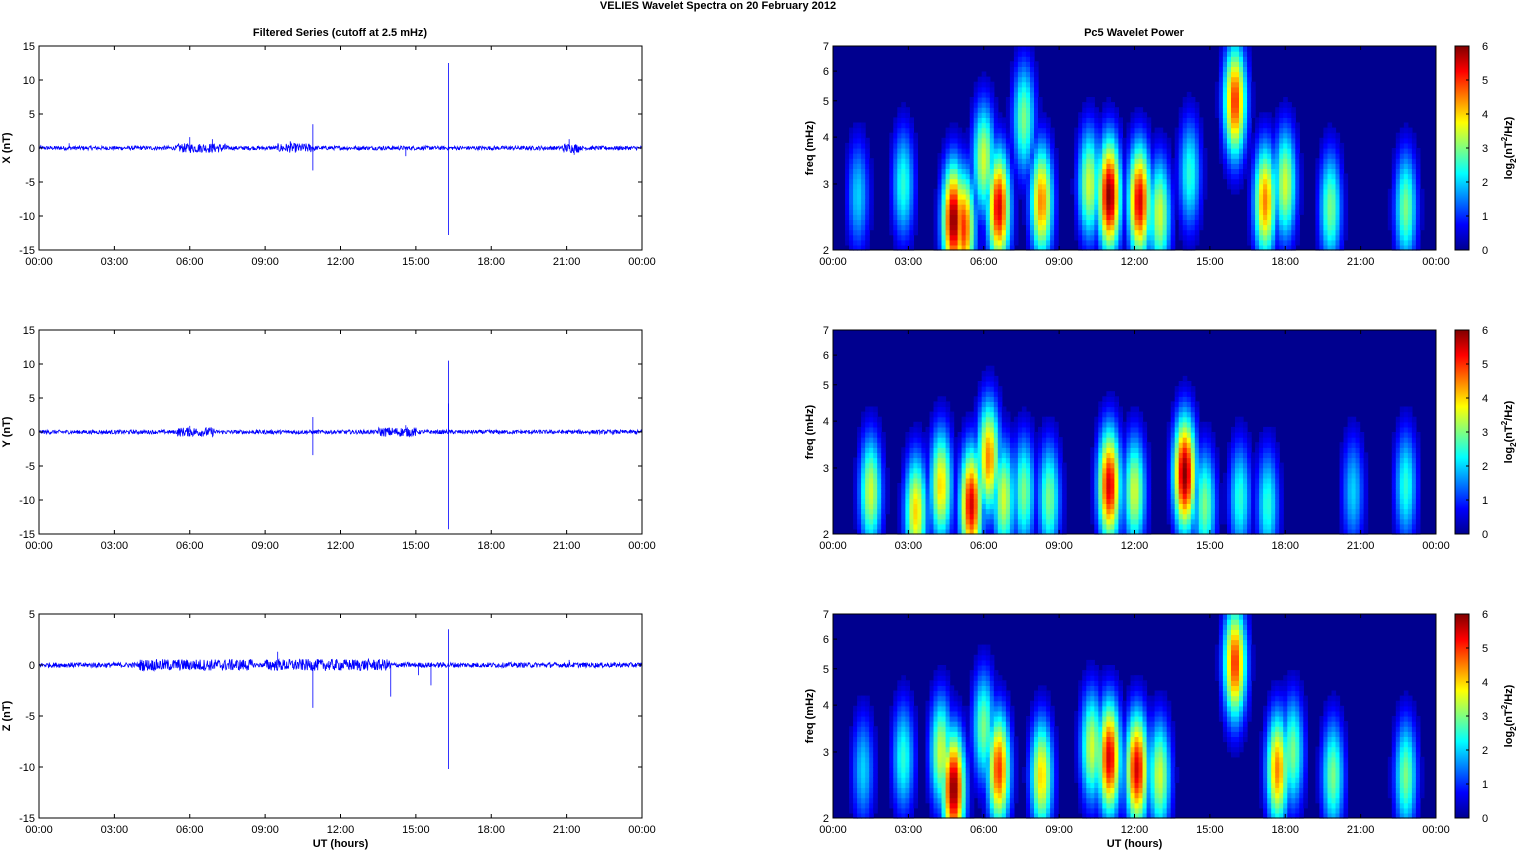  I want to click on left-column-title: Filtered Series (cutoff at 2.5 mHz), so click(340, 33).